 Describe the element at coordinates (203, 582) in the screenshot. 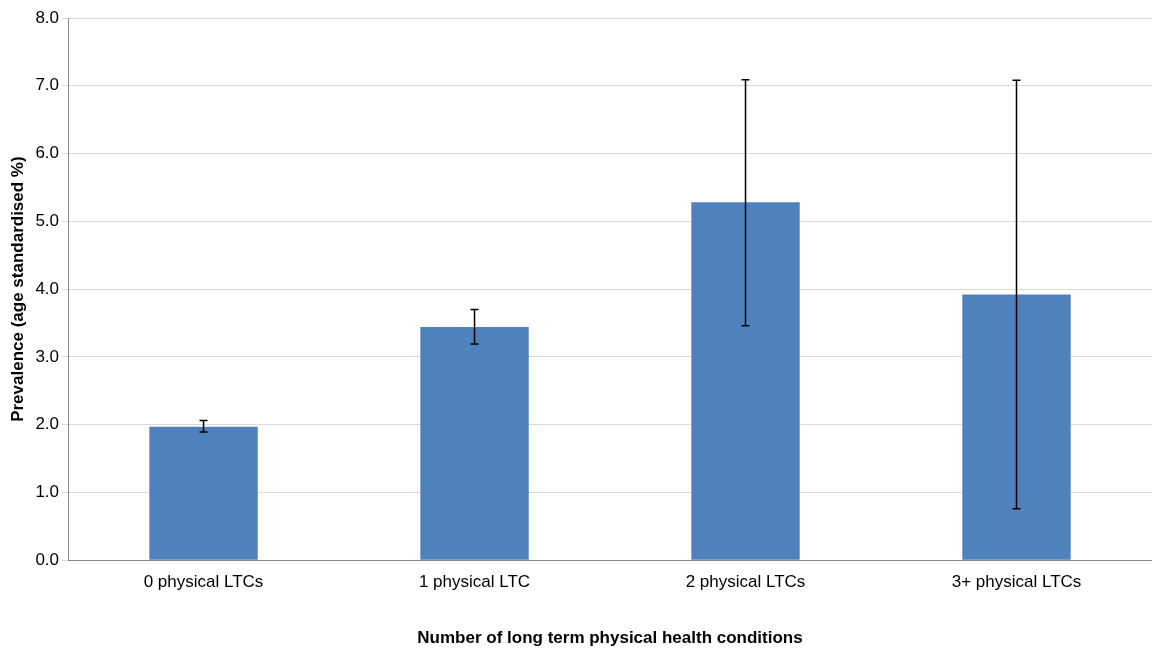

I see `x-tick-label: 0 physical LTCs` at that location.